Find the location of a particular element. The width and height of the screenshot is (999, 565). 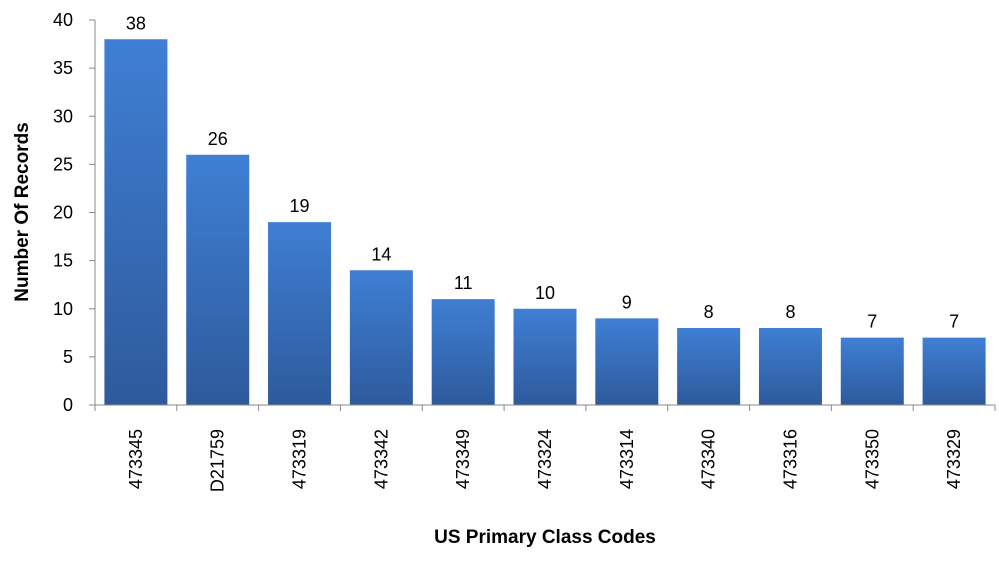

data-label: 9 is located at coordinates (627, 302).